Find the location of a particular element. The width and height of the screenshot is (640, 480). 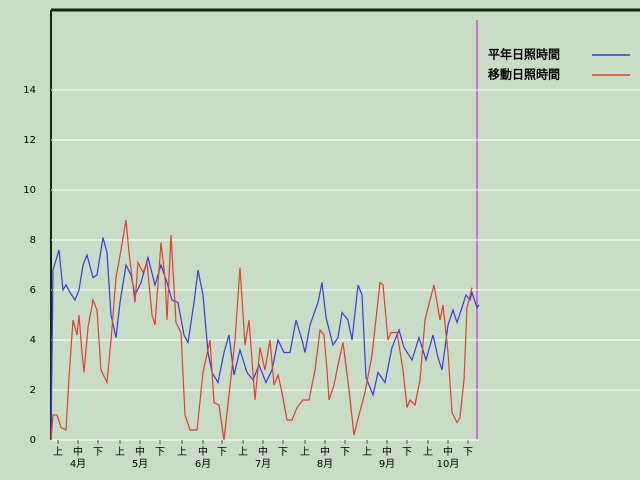

y-tick-label: 14 is located at coordinates (29, 90).